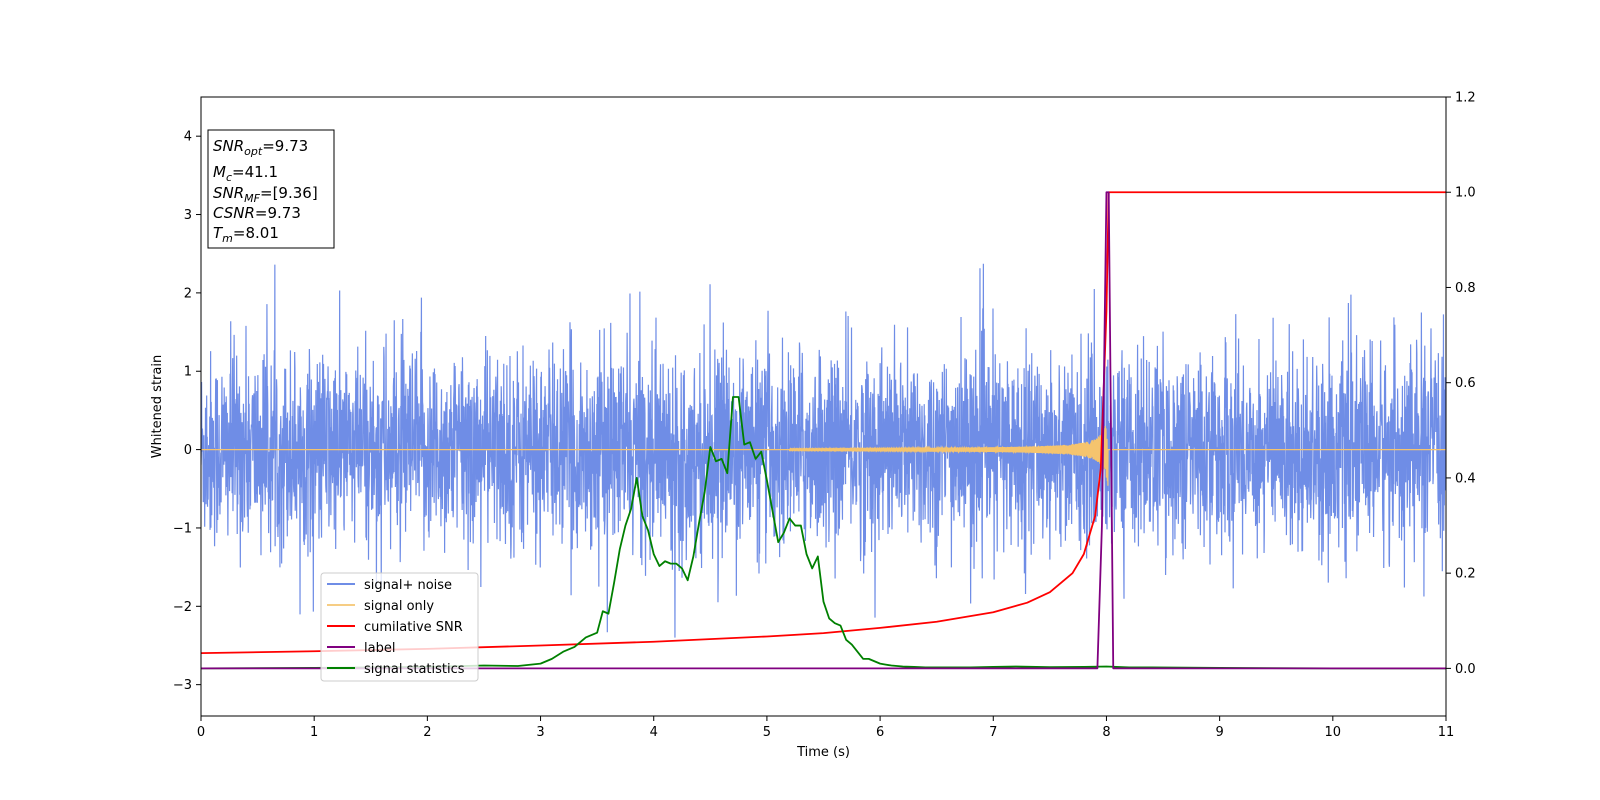 This screenshot has width=1600, height=800. I want to click on legend-frame, so click(399, 627).